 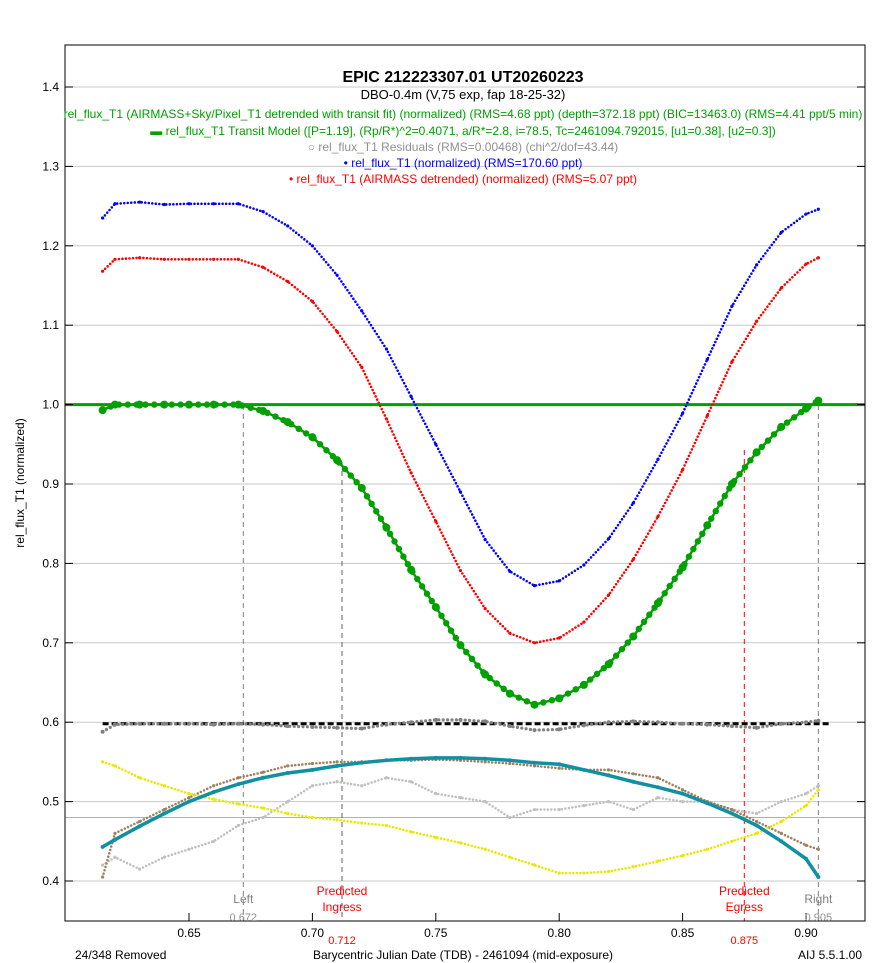 What do you see at coordinates (244, 918) in the screenshot?
I see `marker-value: 0.672` at bounding box center [244, 918].